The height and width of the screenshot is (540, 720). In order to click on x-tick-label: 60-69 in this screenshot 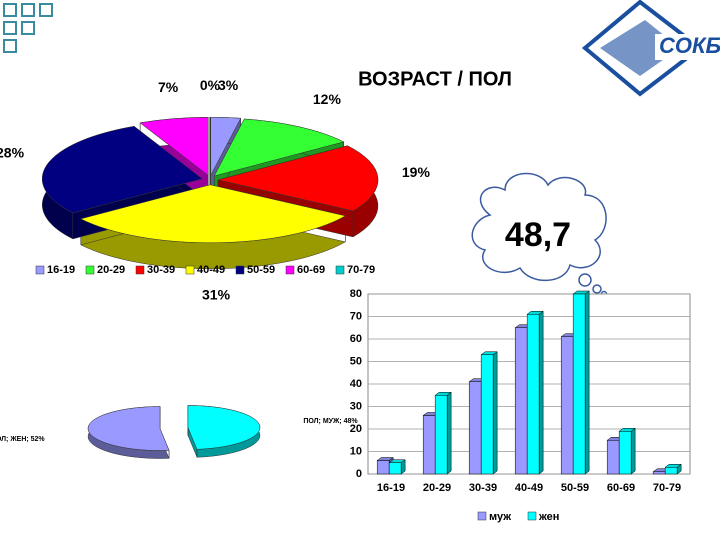, I will do `click(621, 488)`.